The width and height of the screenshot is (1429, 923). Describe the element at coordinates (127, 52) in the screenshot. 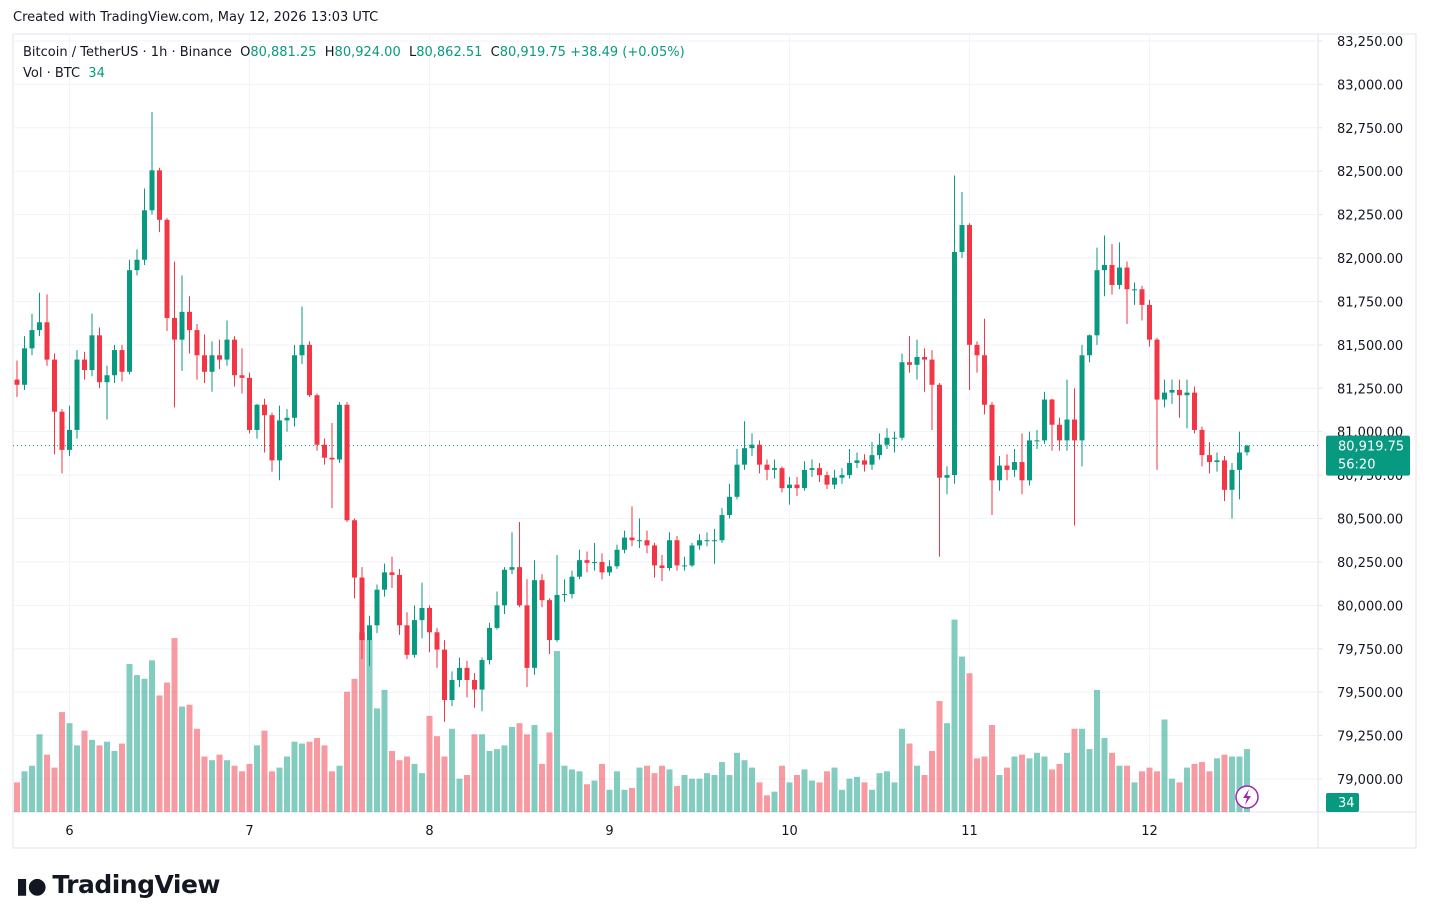

I see `symbol: Bitcoin / TetherUS · 1h · Binance` at that location.